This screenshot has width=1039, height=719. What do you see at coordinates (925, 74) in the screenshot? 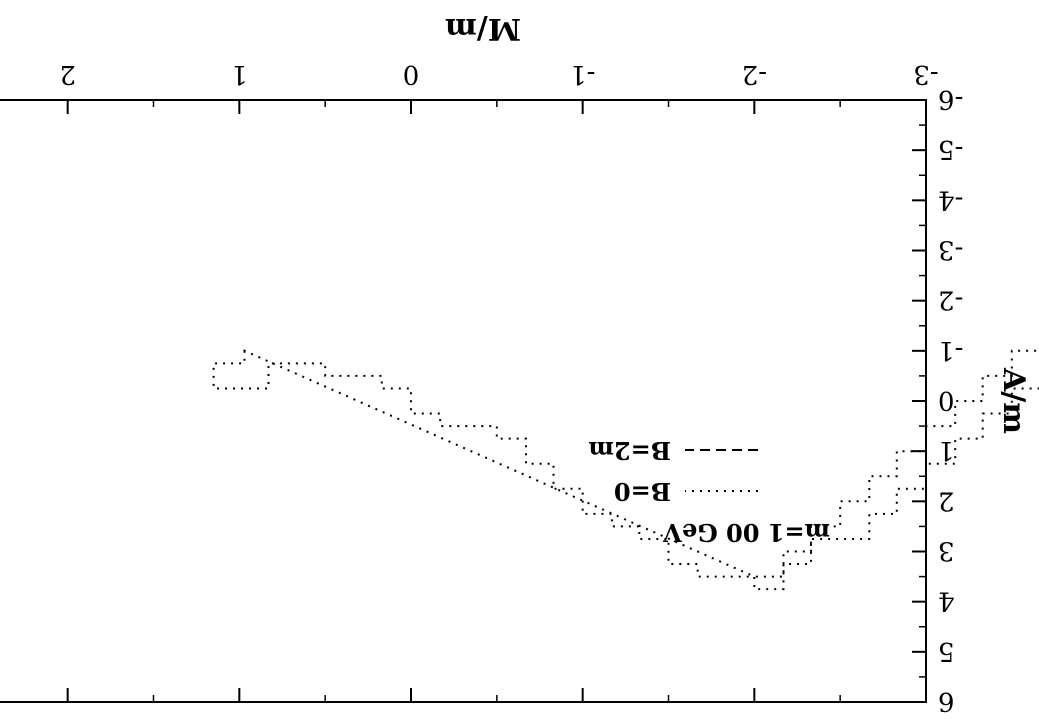
I see `x-tick-label-0: -3` at bounding box center [925, 74].